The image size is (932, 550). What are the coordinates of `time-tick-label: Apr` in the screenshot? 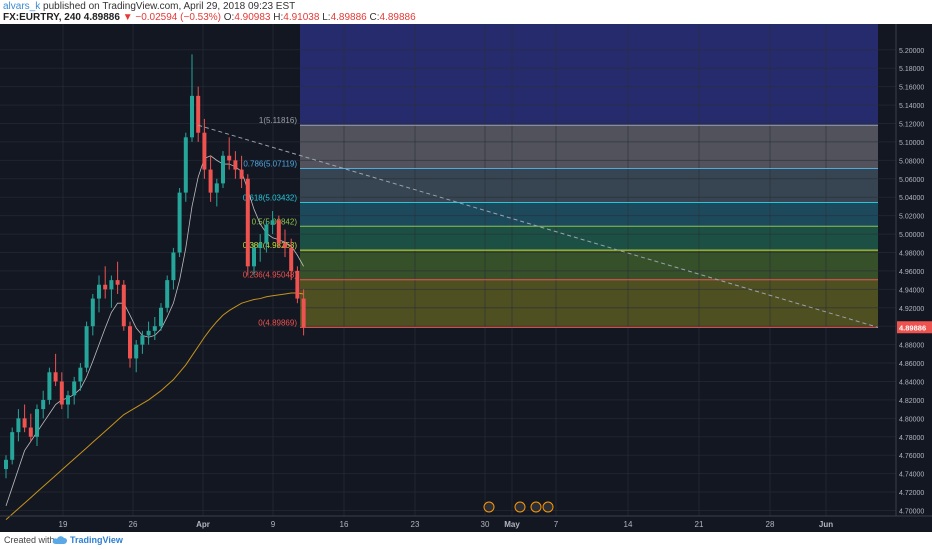 It's located at (203, 524).